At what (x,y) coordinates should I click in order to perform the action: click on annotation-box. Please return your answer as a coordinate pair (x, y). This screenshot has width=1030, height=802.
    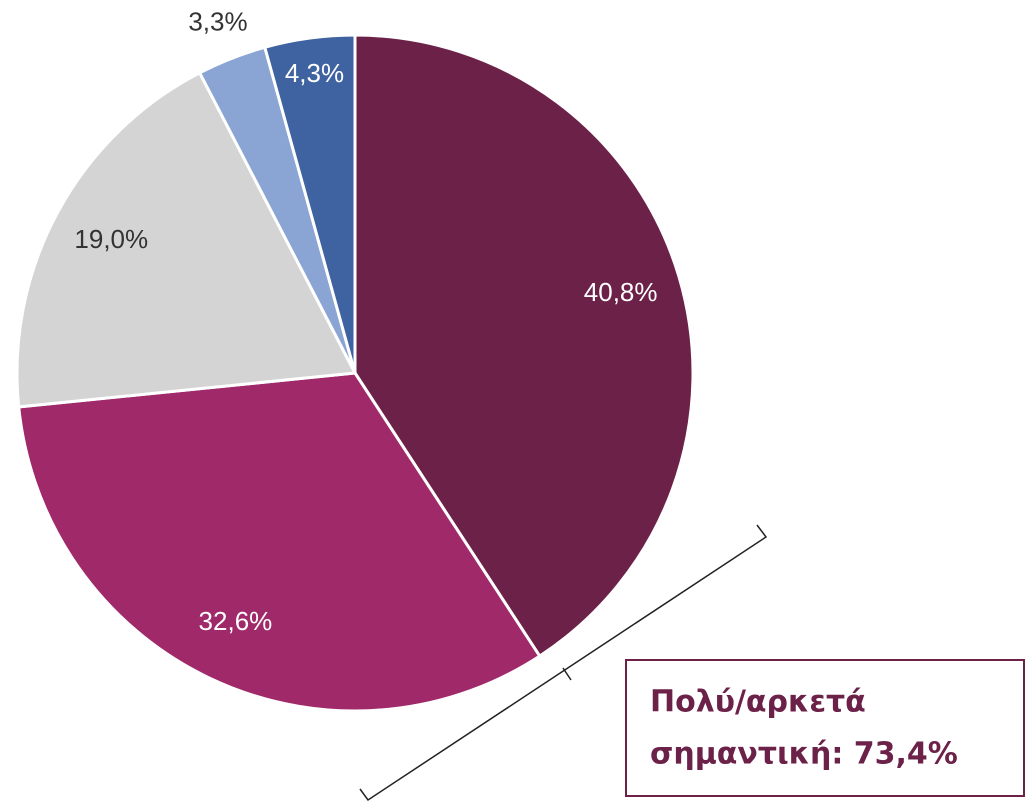
    Looking at the image, I should click on (825, 728).